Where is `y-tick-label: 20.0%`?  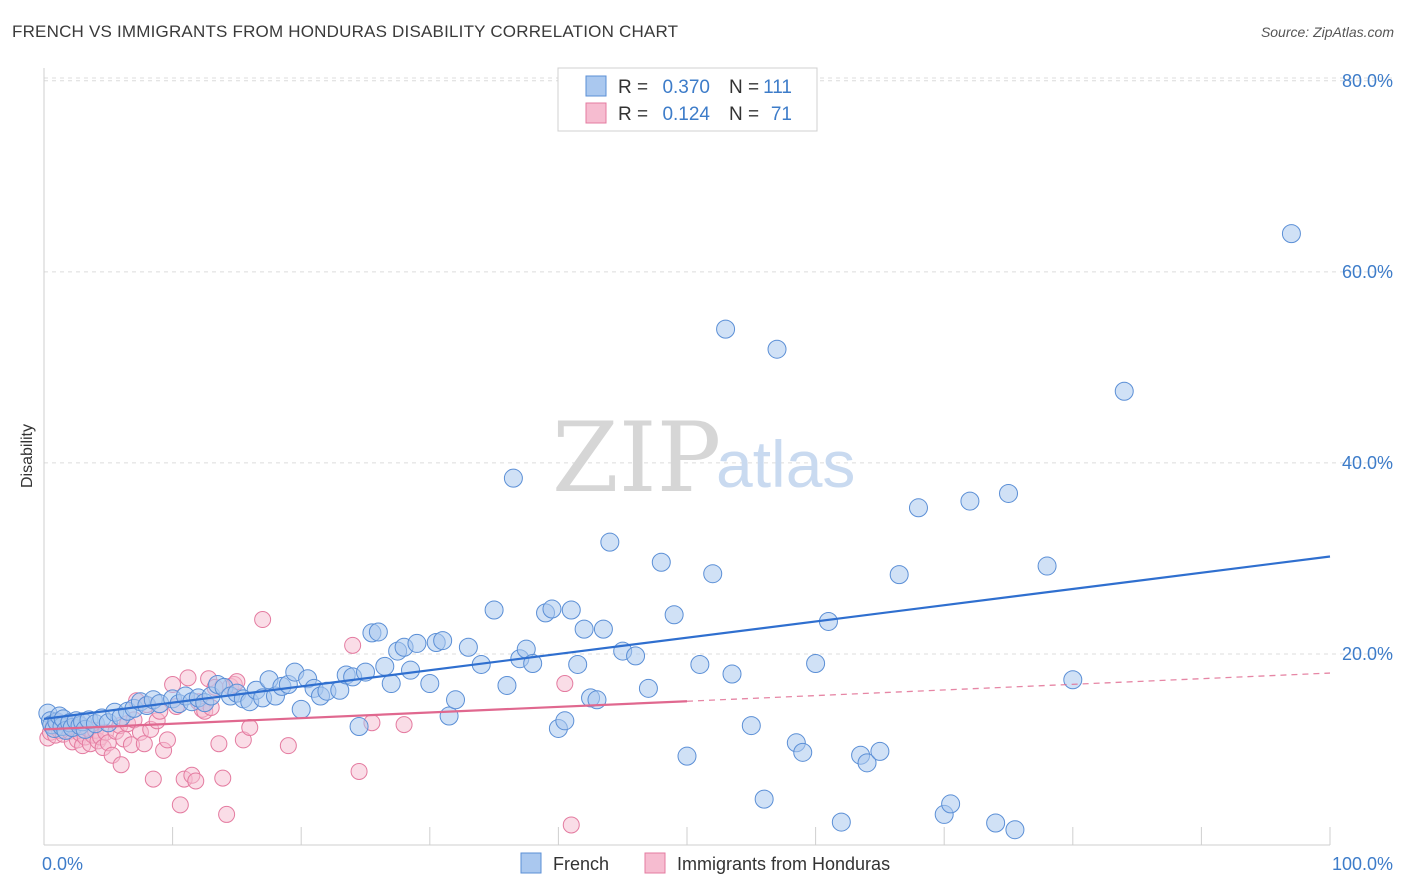 y-tick-label: 20.0% is located at coordinates (1367, 654).